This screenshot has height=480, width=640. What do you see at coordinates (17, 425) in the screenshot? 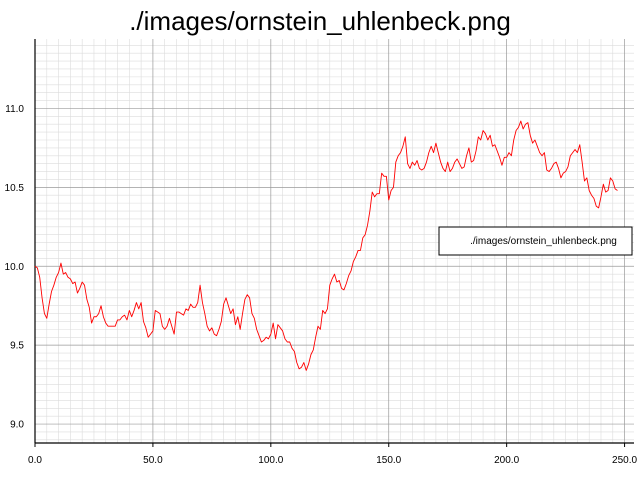
I see `y-tick-label: 9.0` at bounding box center [17, 425].